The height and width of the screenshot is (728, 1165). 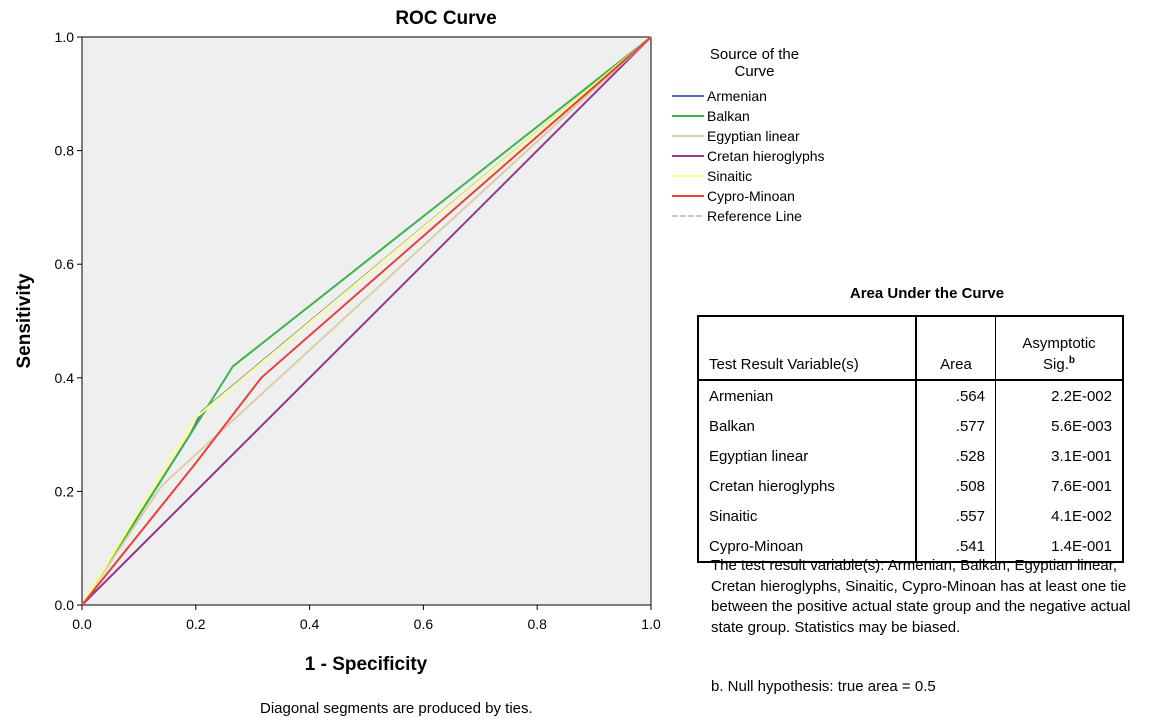 What do you see at coordinates (956, 546) in the screenshot?
I see `row-area: .541` at bounding box center [956, 546].